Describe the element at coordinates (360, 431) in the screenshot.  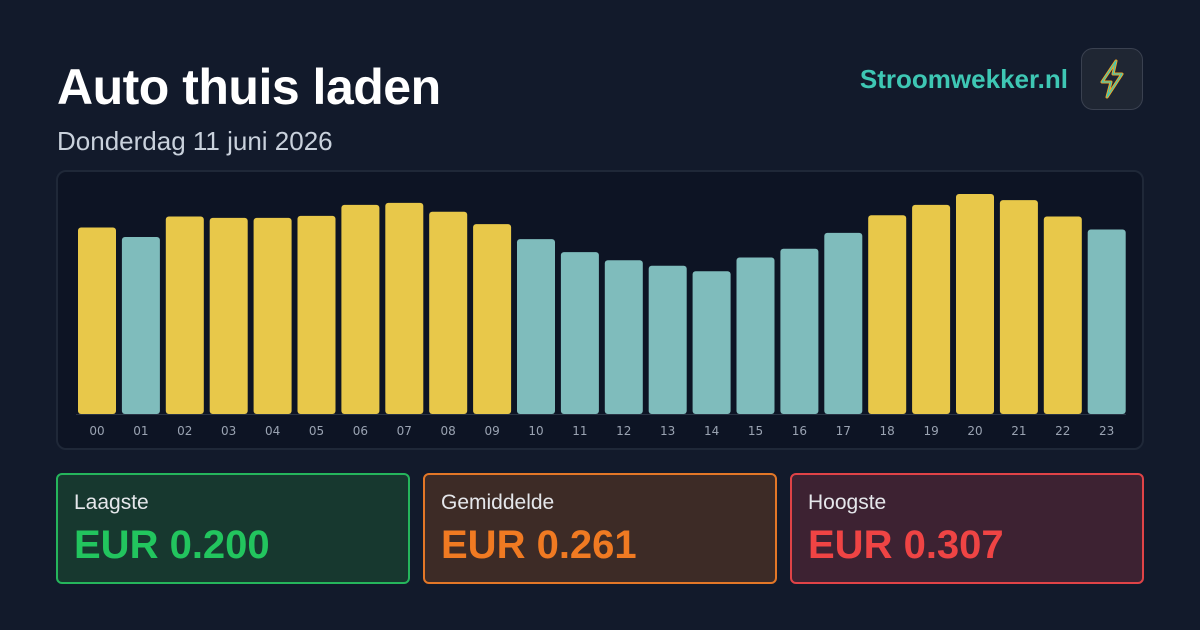
I see `tick-label-06: 06` at that location.